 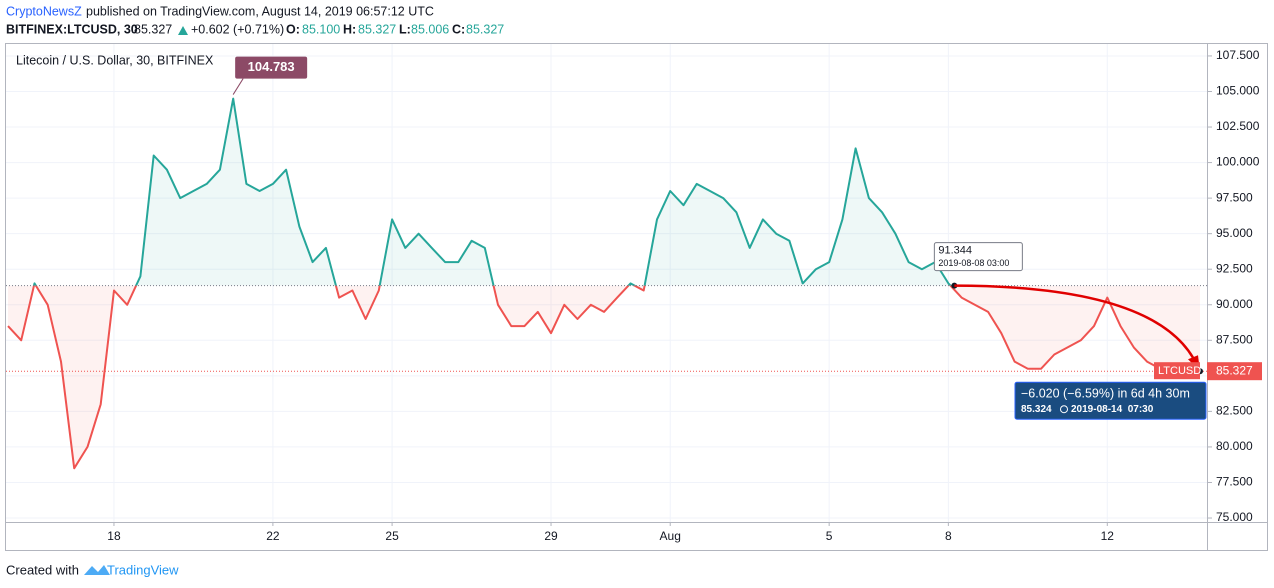 I want to click on price: 85.327, so click(x=153, y=29).